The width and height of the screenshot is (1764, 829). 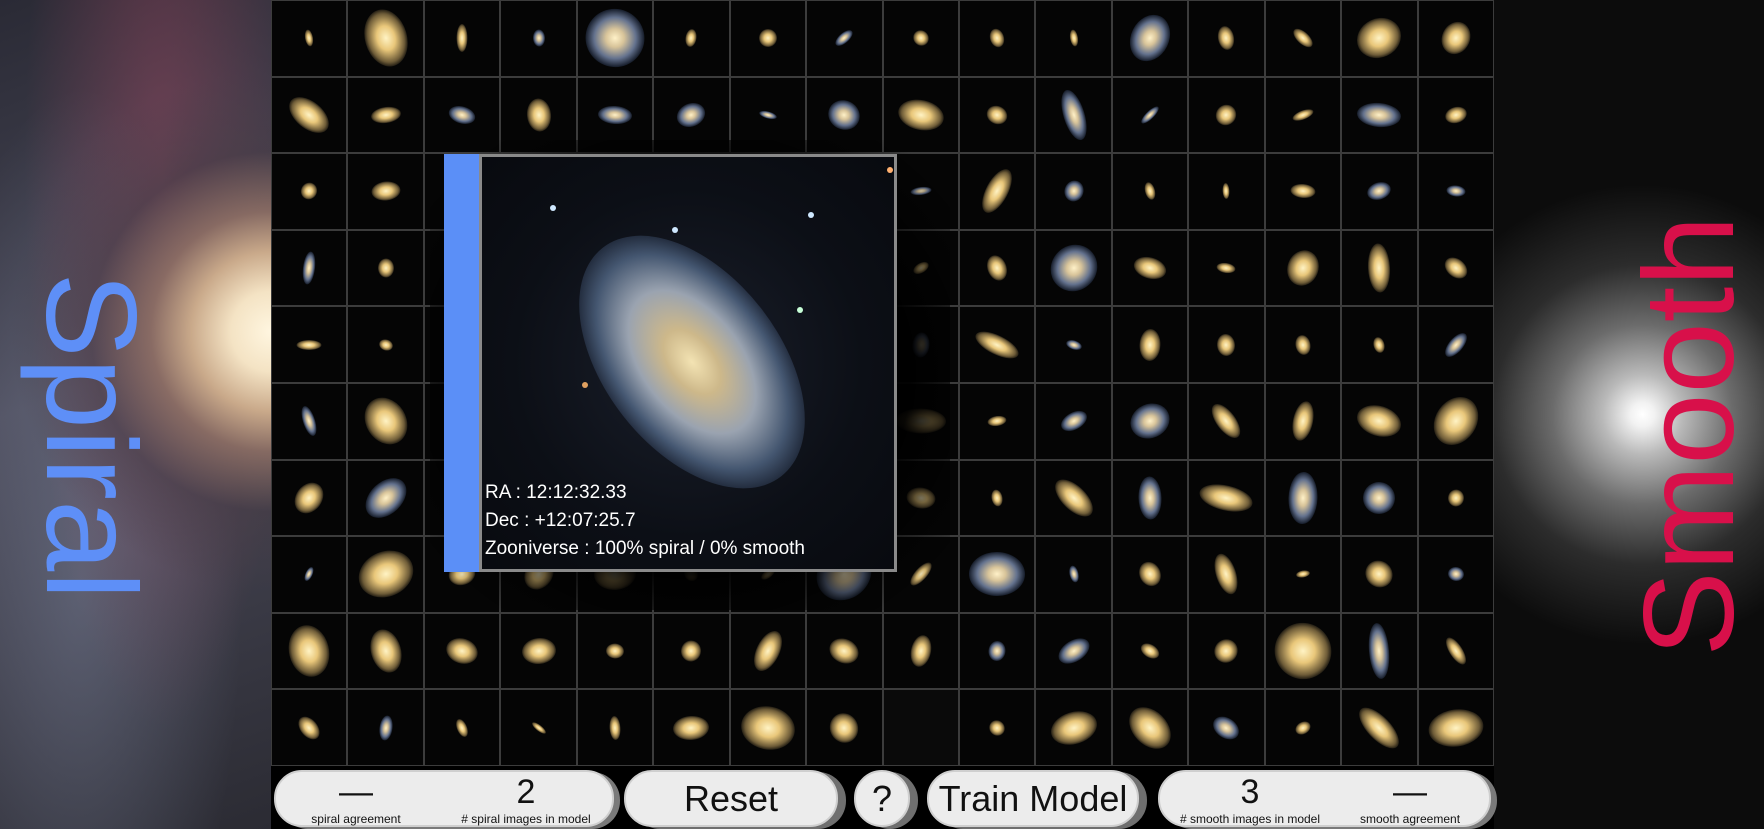 What do you see at coordinates (731, 798) in the screenshot?
I see `reset-button: Reset` at bounding box center [731, 798].